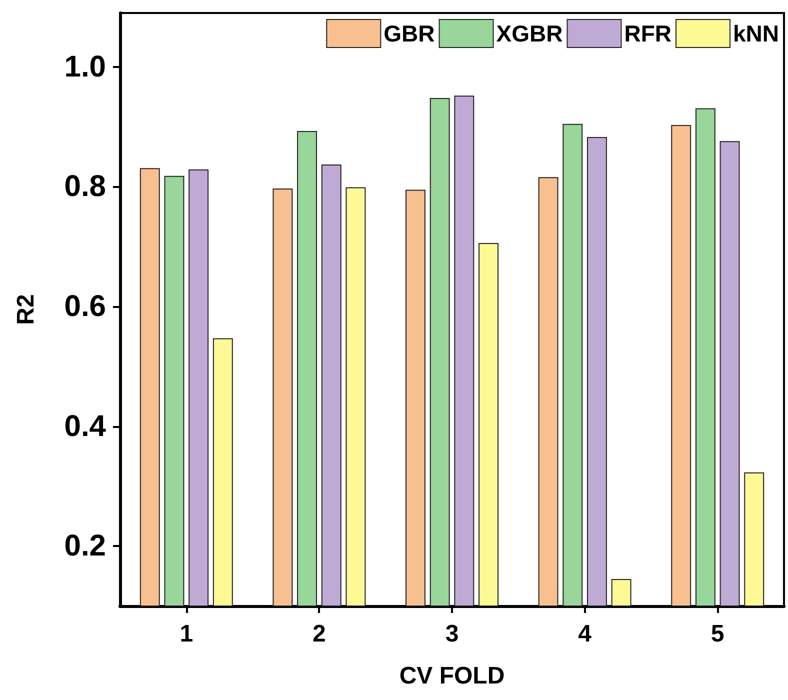 This screenshot has height=700, width=788. Describe the element at coordinates (85, 67) in the screenshot. I see `y-tick-label: 1.0` at that location.